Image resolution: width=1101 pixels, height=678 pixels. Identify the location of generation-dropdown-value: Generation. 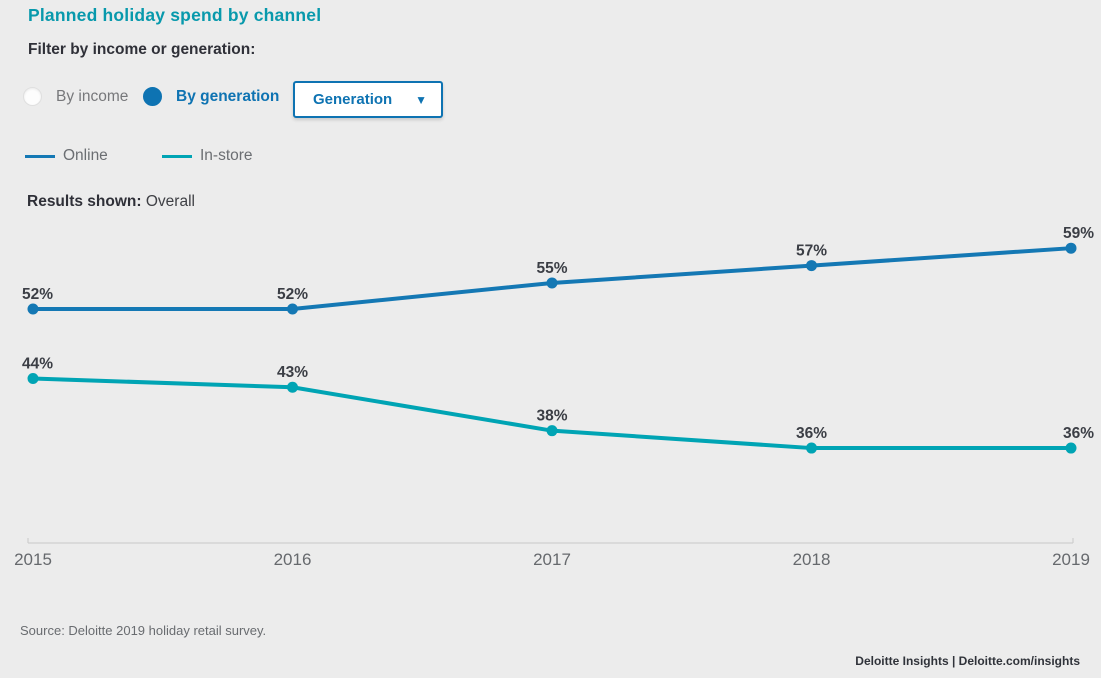
(353, 99).